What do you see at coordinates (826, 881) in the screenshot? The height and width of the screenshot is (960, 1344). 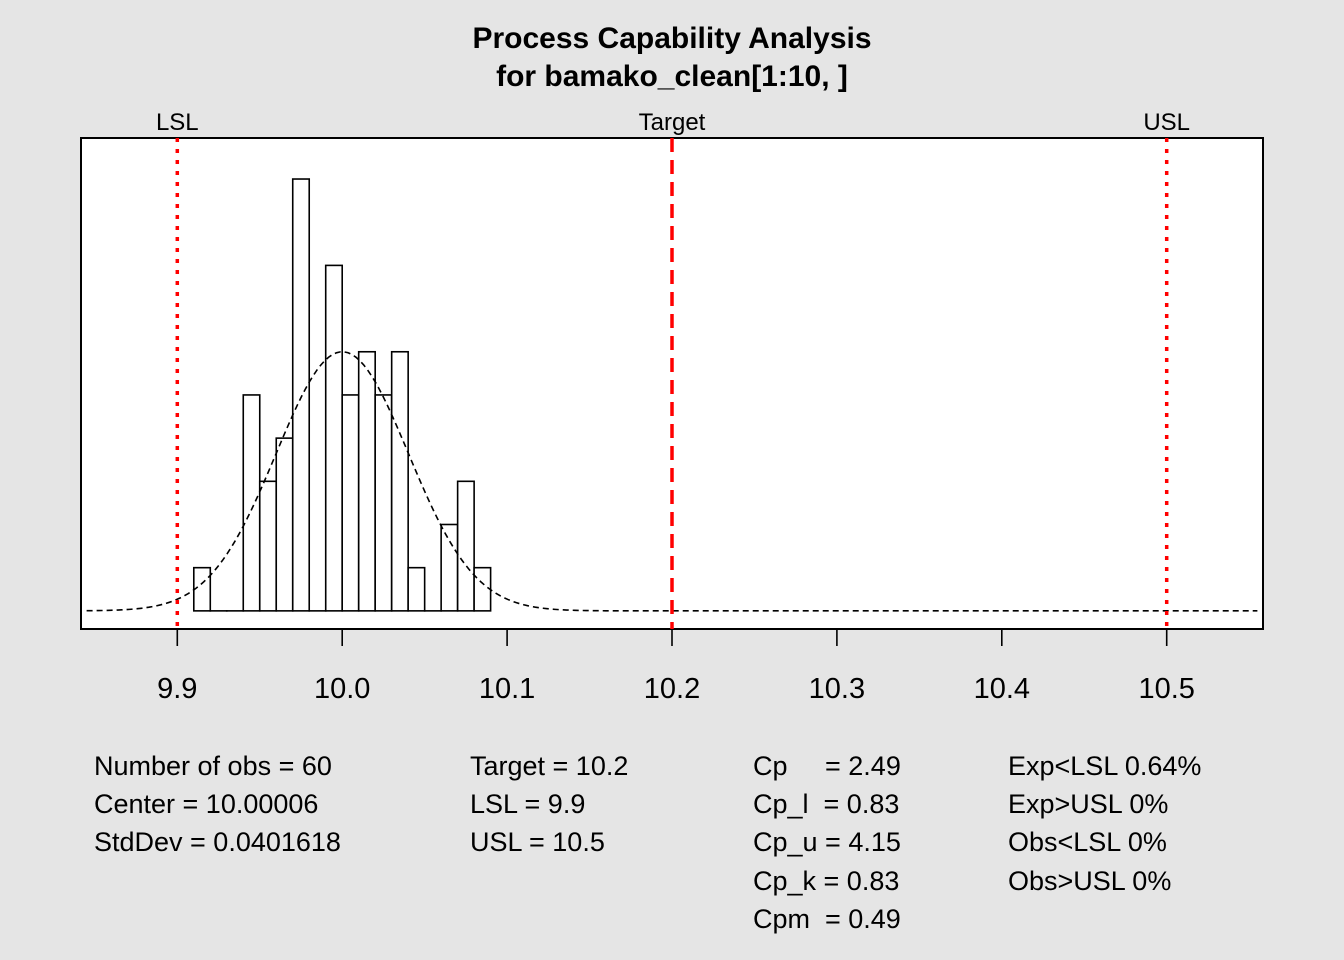 I see `stat-cp-k: Cp_k = 0.83` at bounding box center [826, 881].